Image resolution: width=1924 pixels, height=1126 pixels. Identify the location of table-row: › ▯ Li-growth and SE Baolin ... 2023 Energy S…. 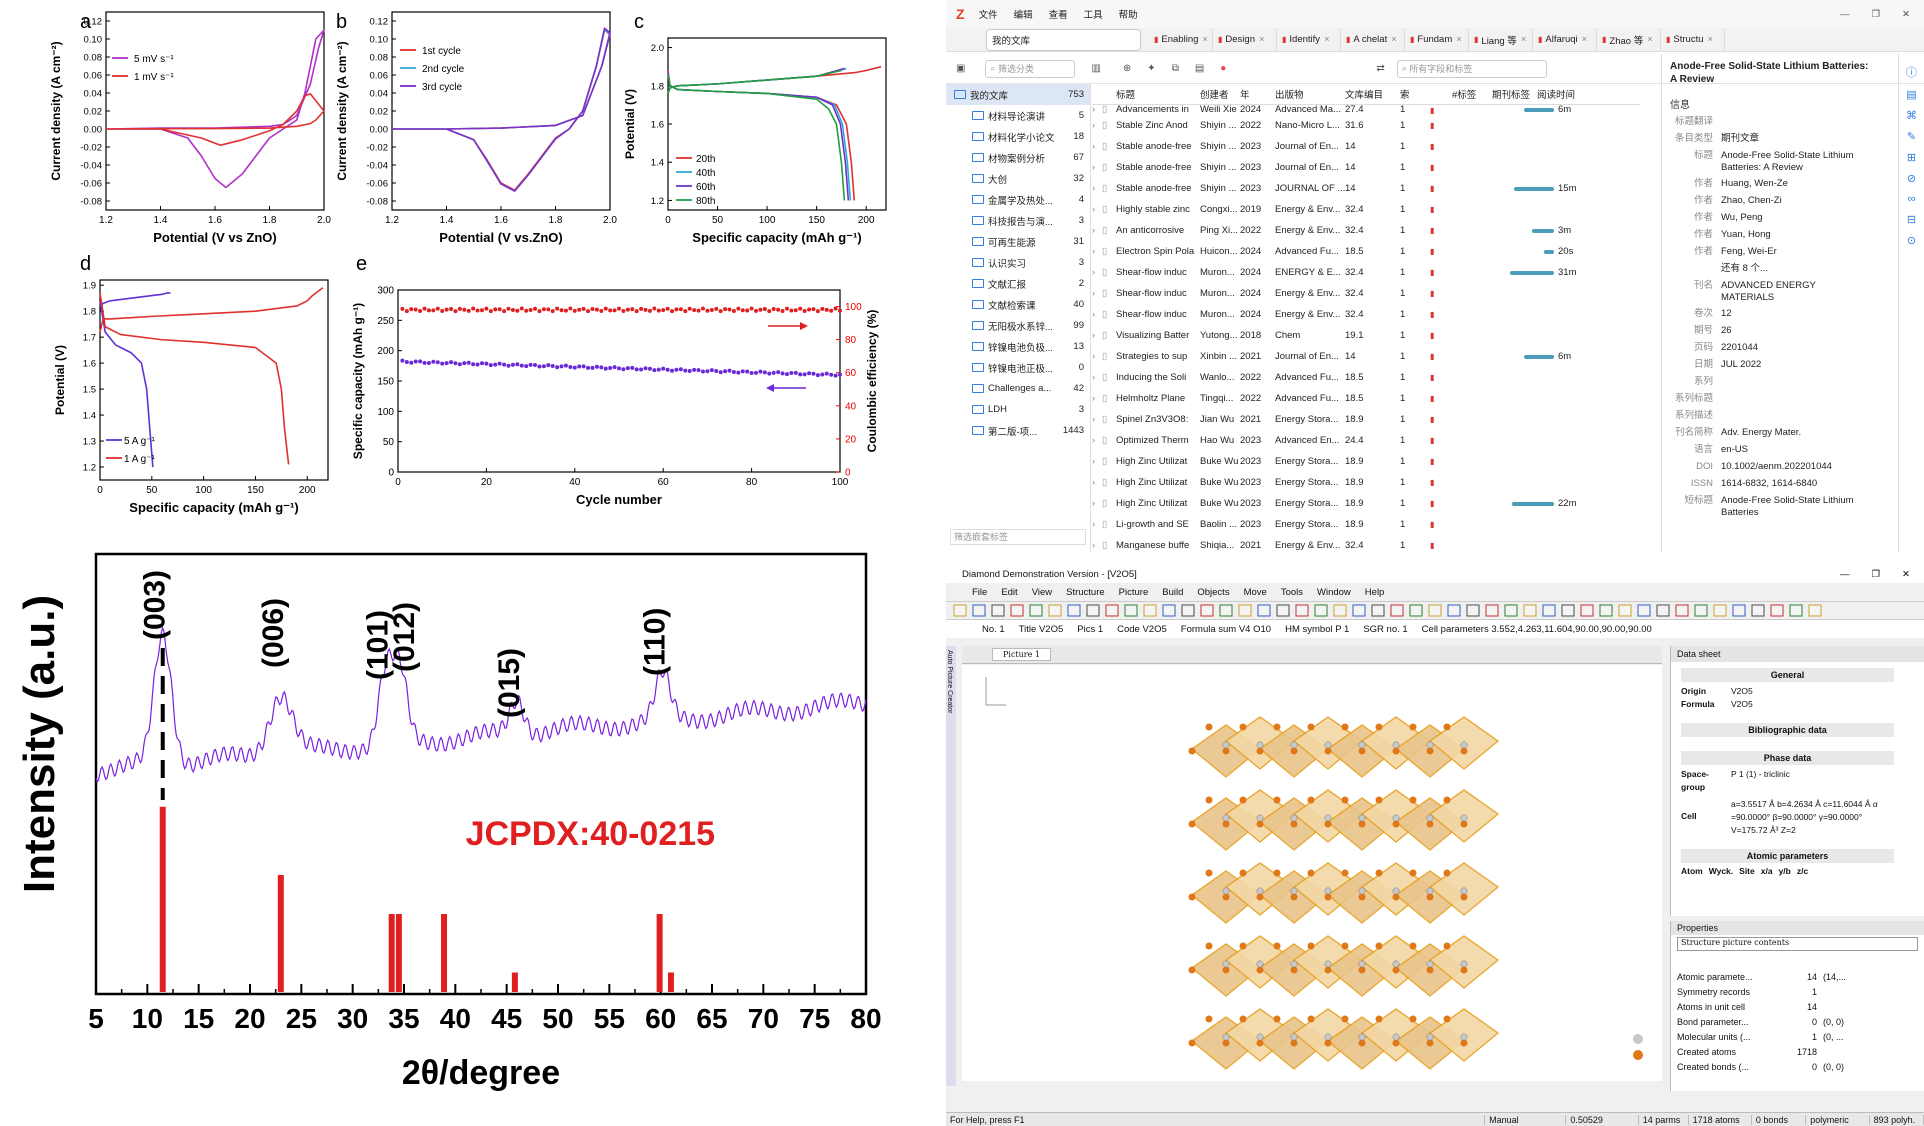
(1366, 524).